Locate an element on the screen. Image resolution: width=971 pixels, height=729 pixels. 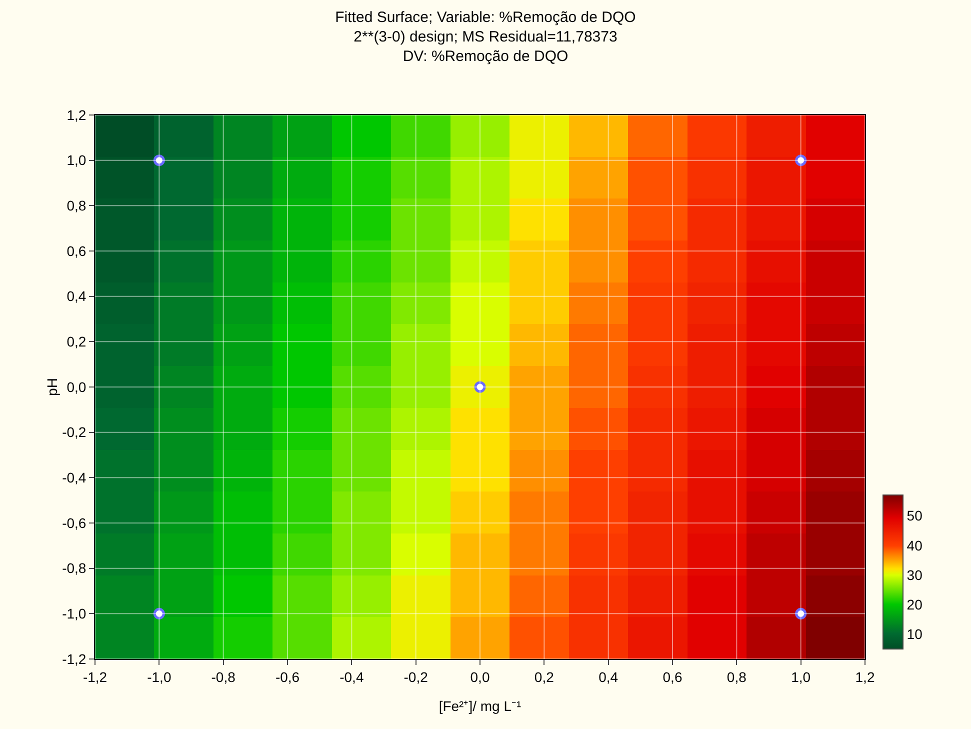
x-tick-label: 0,0 is located at coordinates (480, 676).